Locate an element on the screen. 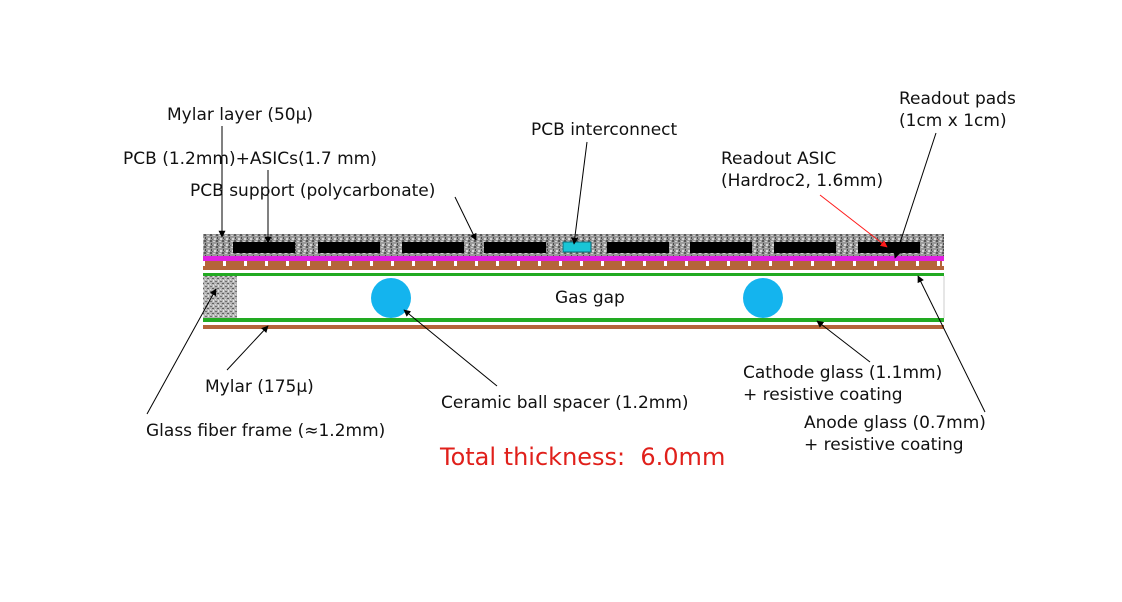 This screenshot has width=1122, height=602. label-readout-pads-2: (1cm x 1cm) is located at coordinates (953, 121).